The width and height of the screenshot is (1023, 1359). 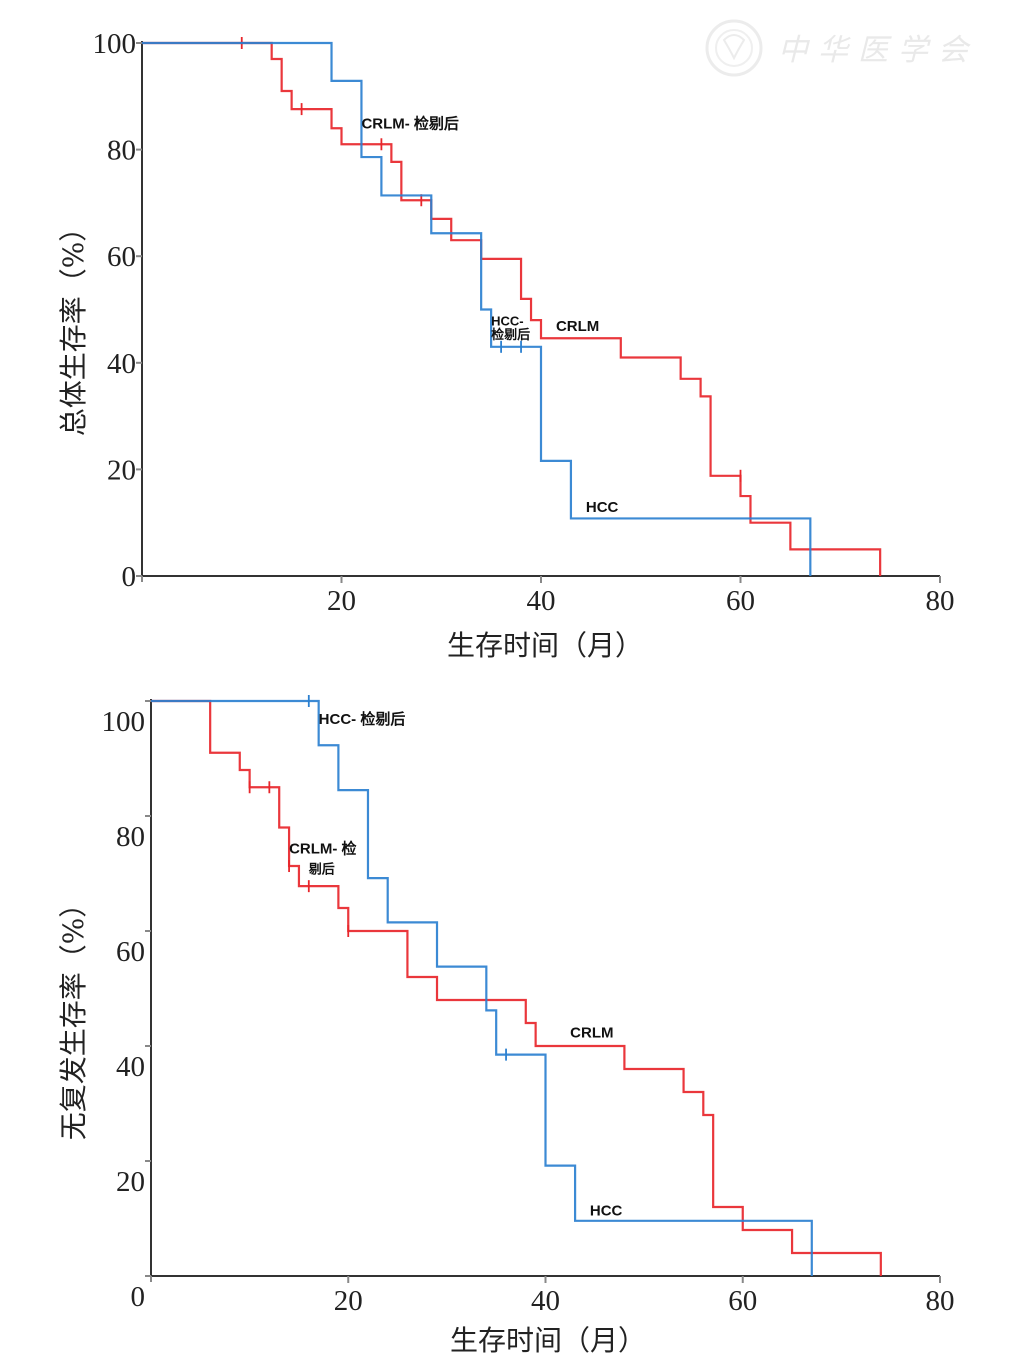 I want to click on curve-label: HCC- 检剔后, so click(x=362, y=719).